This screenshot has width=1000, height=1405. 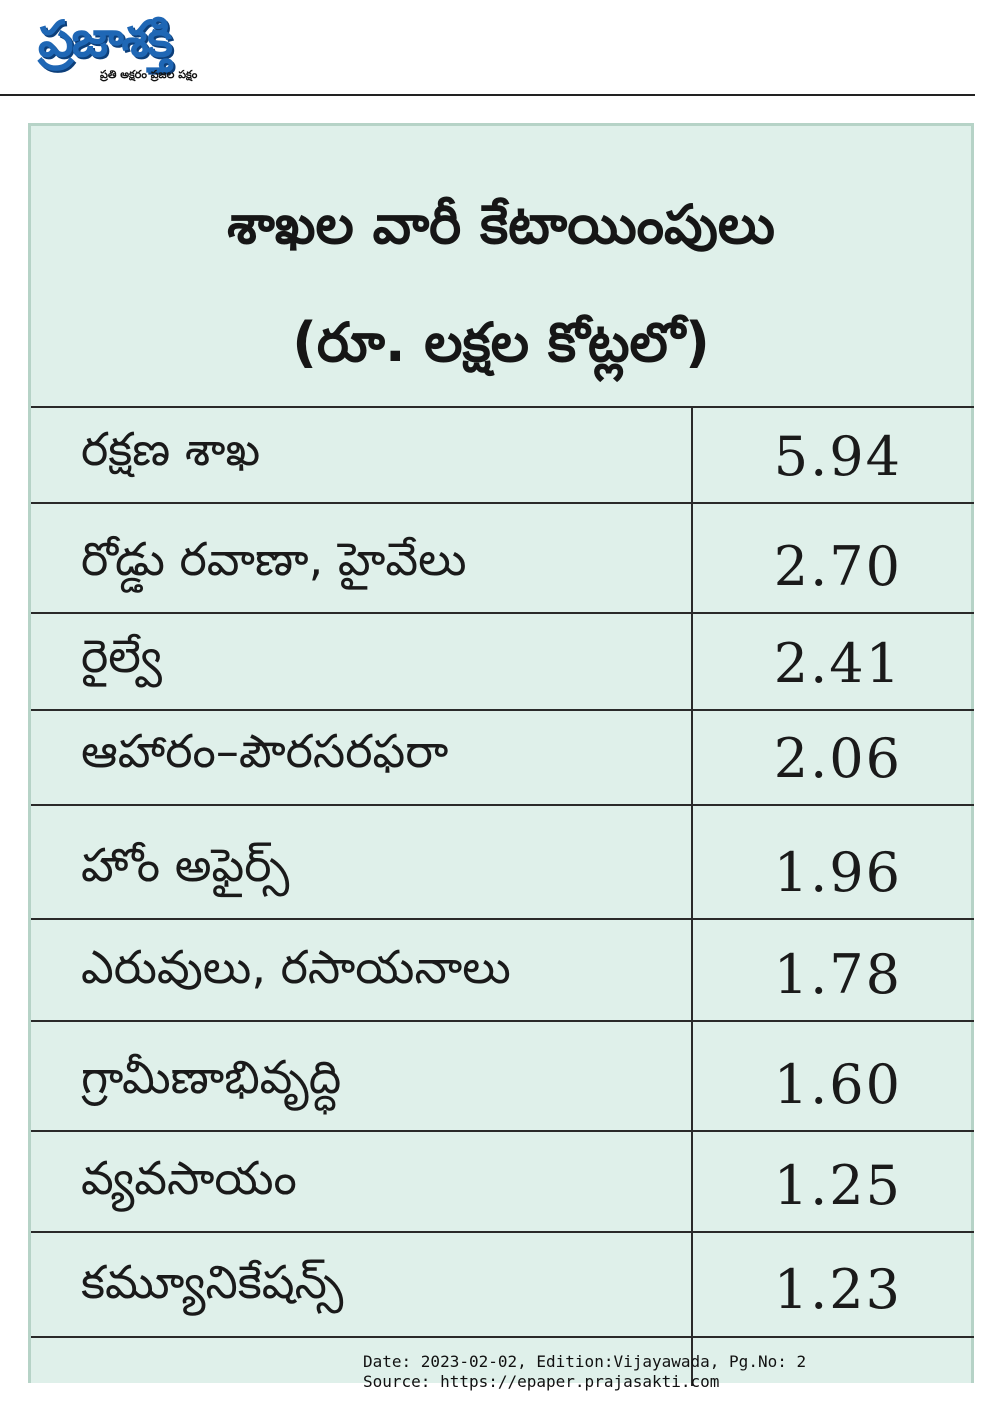 What do you see at coordinates (541, 1381) in the screenshot?
I see `source-line: Source: https://epaper.prajasakti.com` at bounding box center [541, 1381].